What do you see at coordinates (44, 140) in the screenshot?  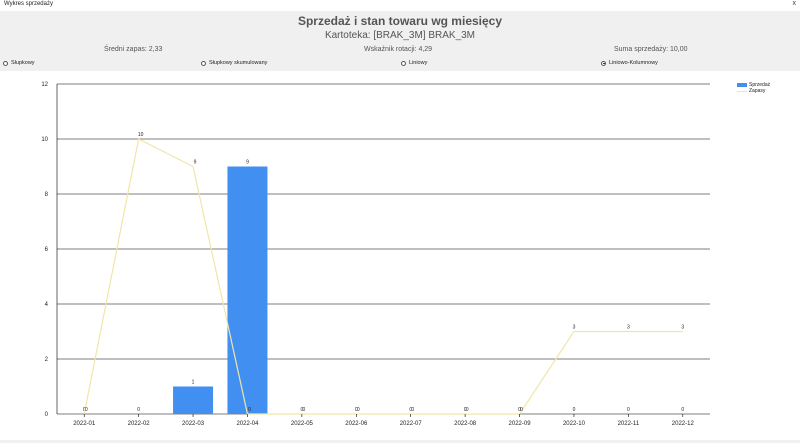 I see `y-tick-label: 10` at bounding box center [44, 140].